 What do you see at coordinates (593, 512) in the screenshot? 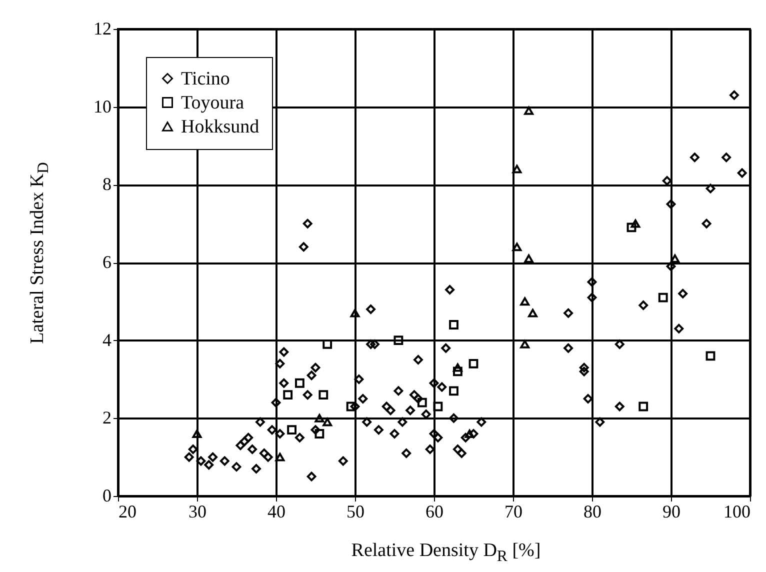
I see `x-tick-label: 80` at bounding box center [593, 512].